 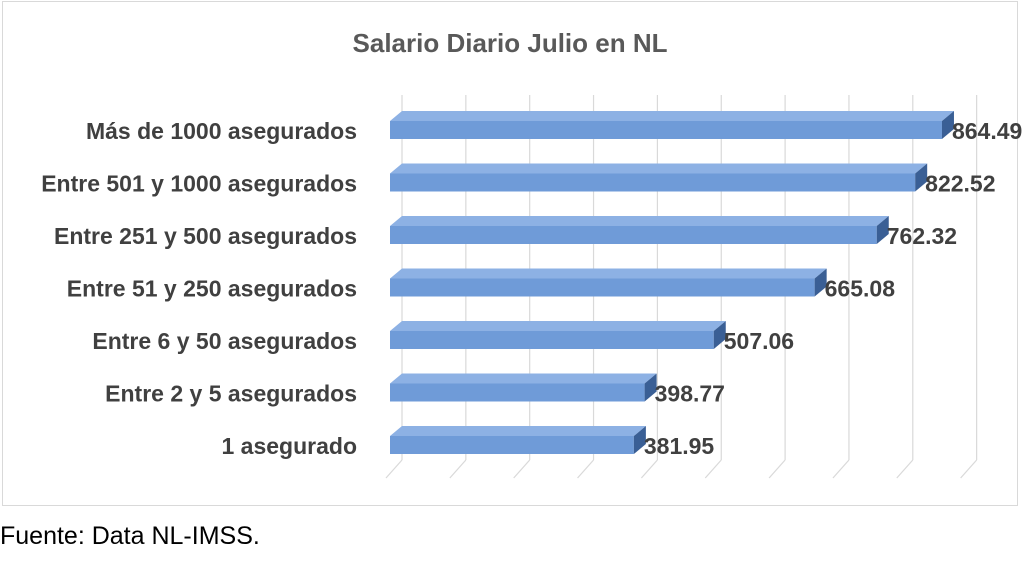 What do you see at coordinates (922, 236) in the screenshot?
I see `data-label: 762.32` at bounding box center [922, 236].